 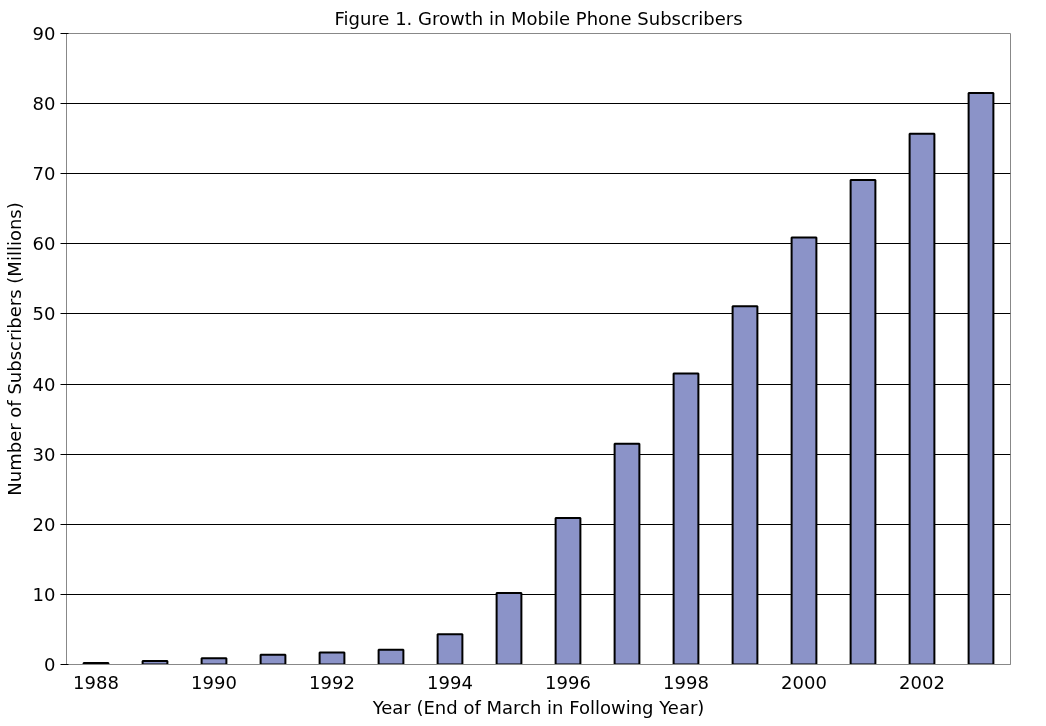 What do you see at coordinates (922, 682) in the screenshot?
I see `x-tick-label: 2002` at bounding box center [922, 682].